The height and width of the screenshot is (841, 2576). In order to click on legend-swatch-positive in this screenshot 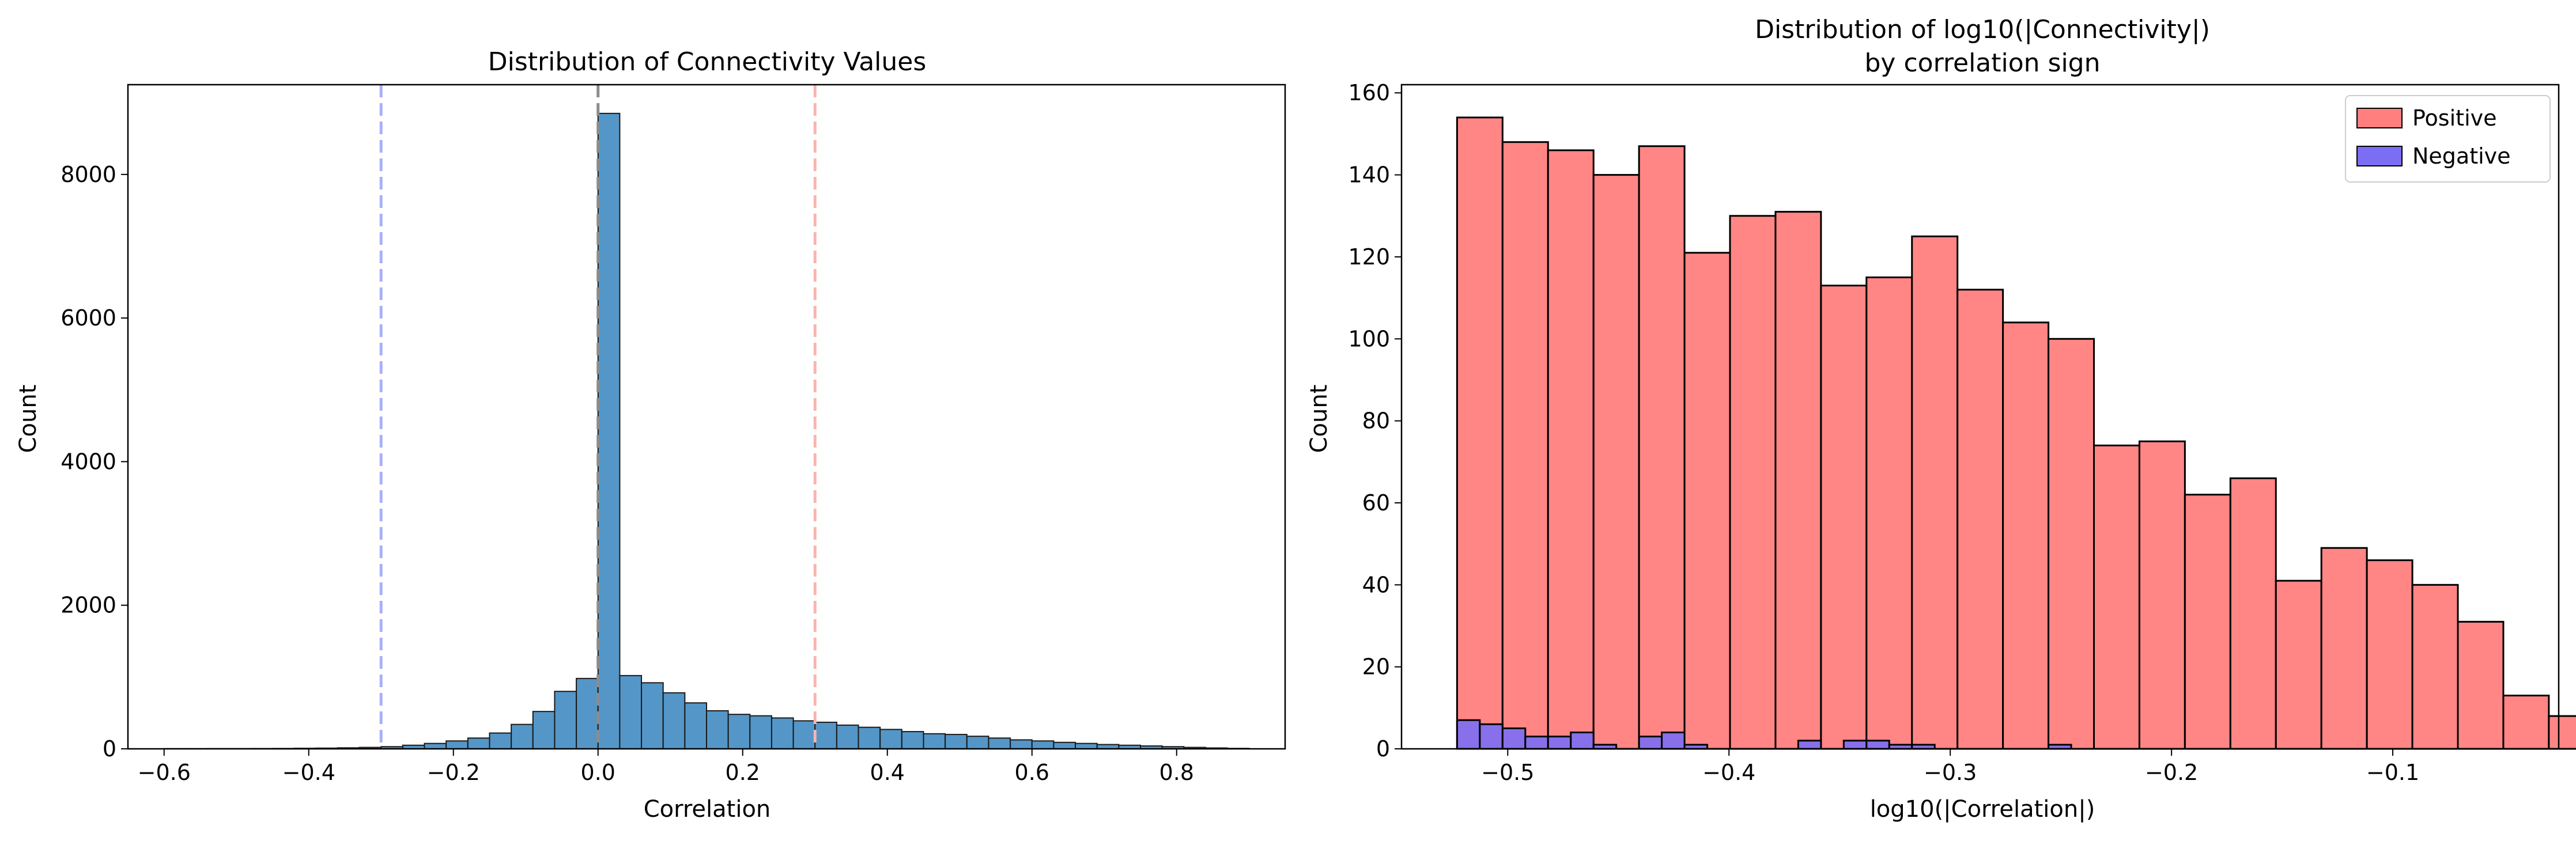, I will do `click(2379, 118)`.